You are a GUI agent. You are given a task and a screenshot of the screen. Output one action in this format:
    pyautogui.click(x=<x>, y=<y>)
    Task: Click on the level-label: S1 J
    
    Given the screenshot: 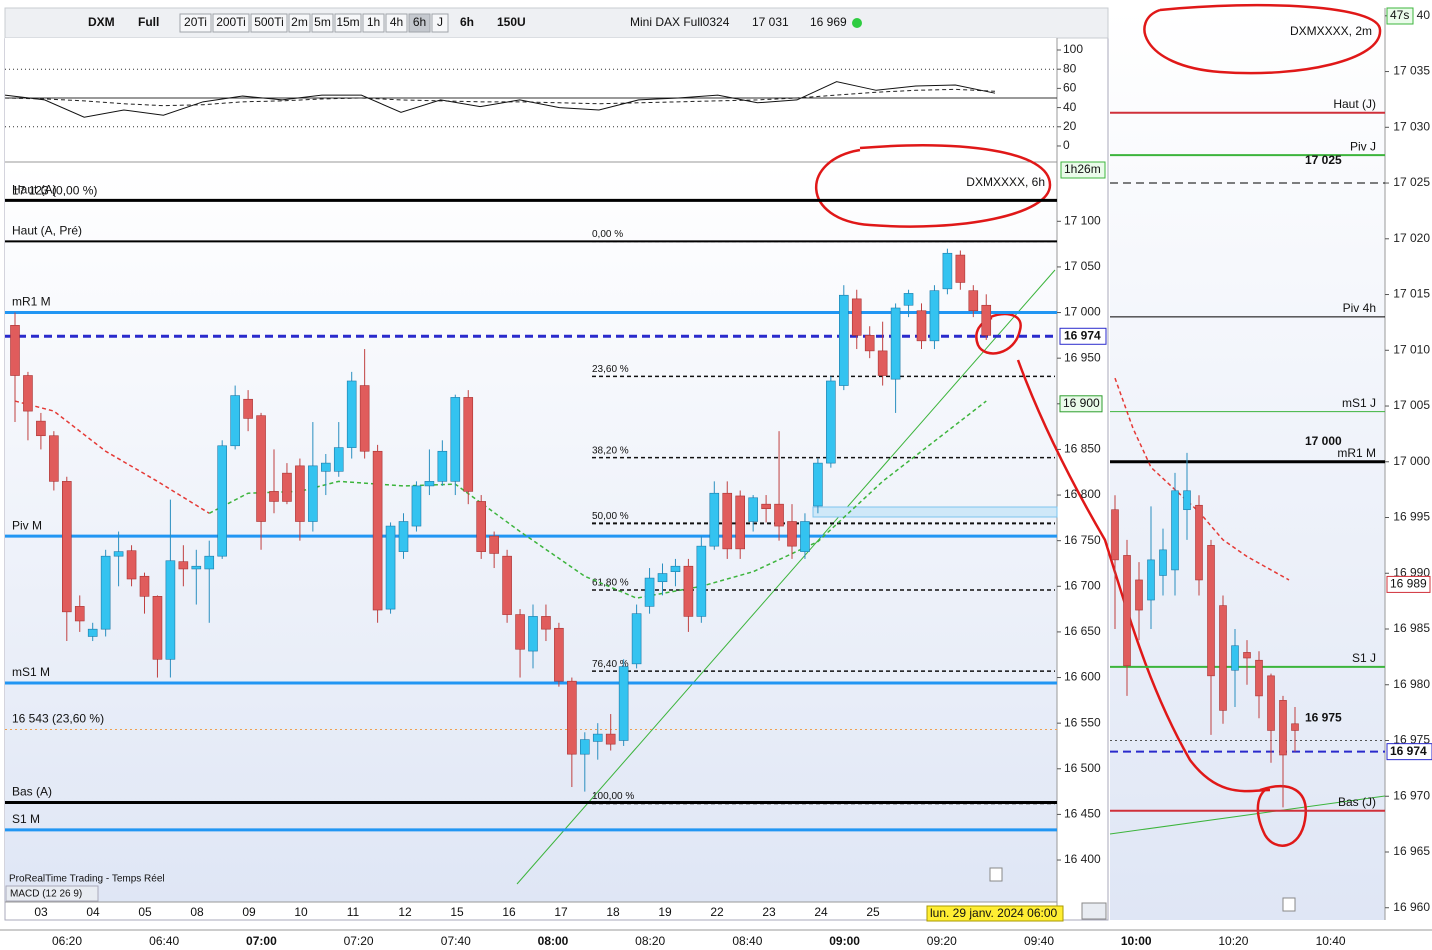 What is the action you would take?
    pyautogui.click(x=1364, y=658)
    